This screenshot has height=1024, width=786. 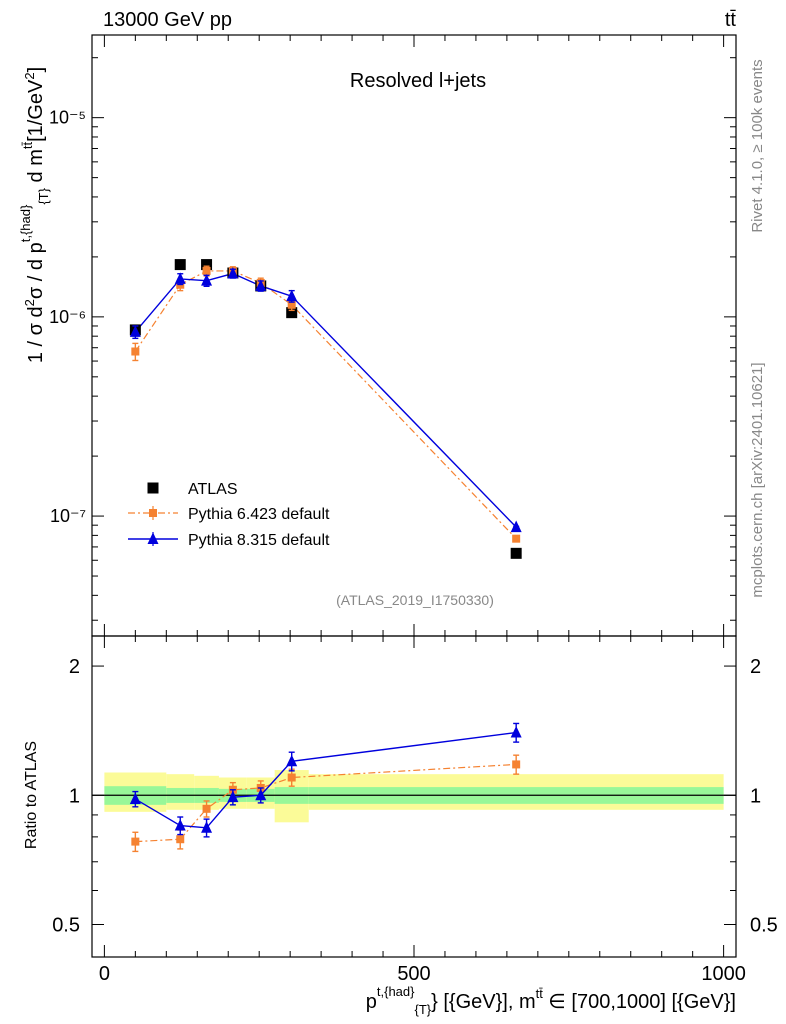 What do you see at coordinates (104, 974) in the screenshot?
I see `x-tick-label: 0` at bounding box center [104, 974].